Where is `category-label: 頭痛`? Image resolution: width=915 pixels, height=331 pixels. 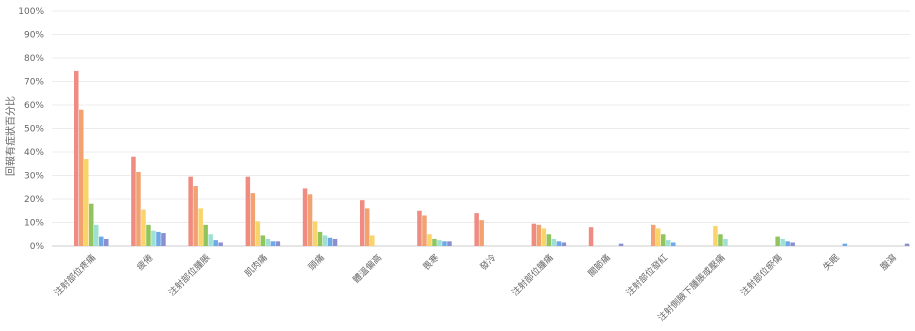
category-label: 頭痛 is located at coordinates (316, 262).